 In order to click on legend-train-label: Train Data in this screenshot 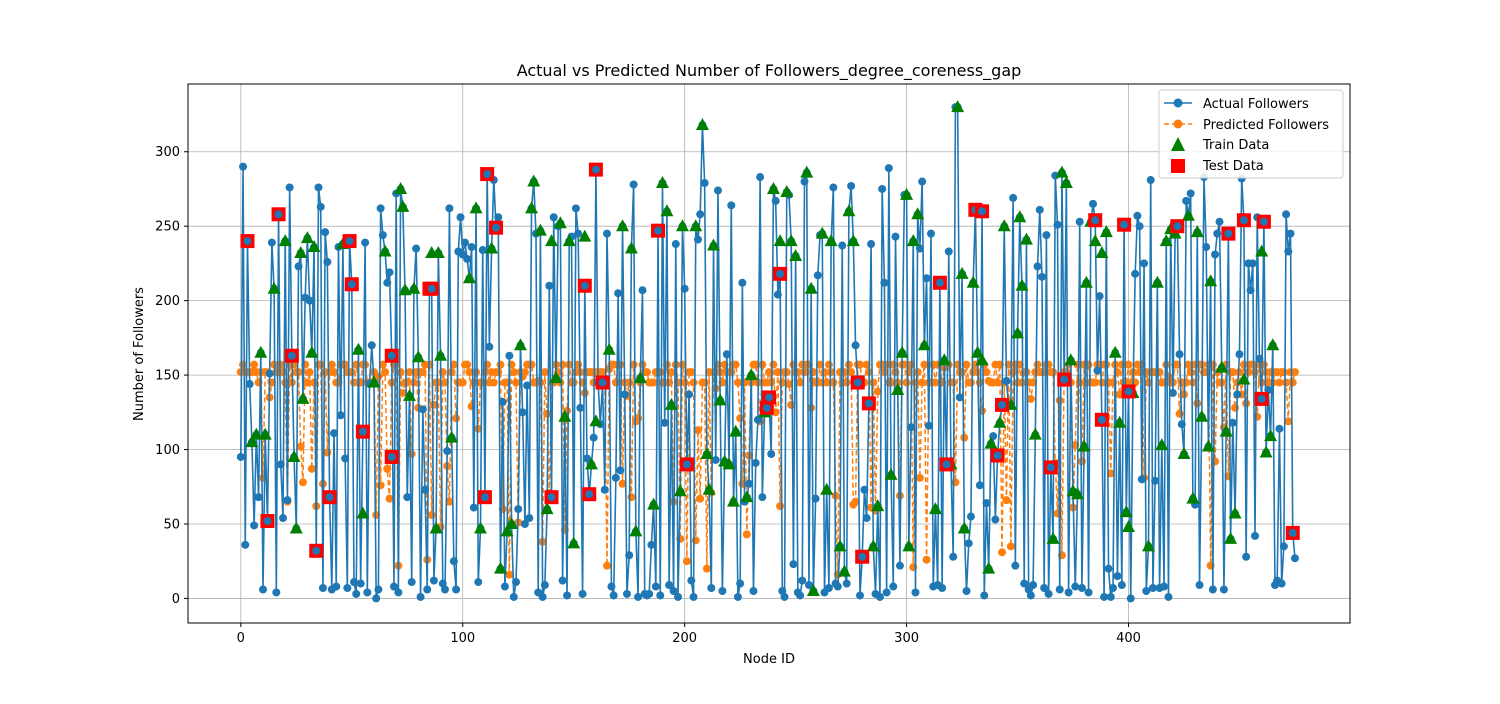, I will do `click(1235, 145)`.